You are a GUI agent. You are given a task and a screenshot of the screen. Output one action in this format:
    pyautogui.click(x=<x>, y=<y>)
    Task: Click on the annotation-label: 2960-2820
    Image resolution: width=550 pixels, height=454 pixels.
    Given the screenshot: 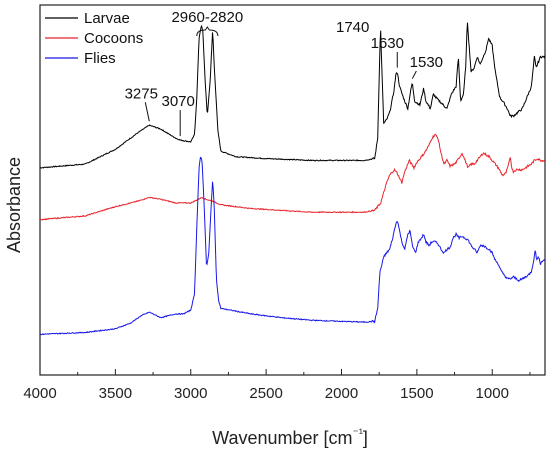 What is the action you would take?
    pyautogui.click(x=207, y=17)
    